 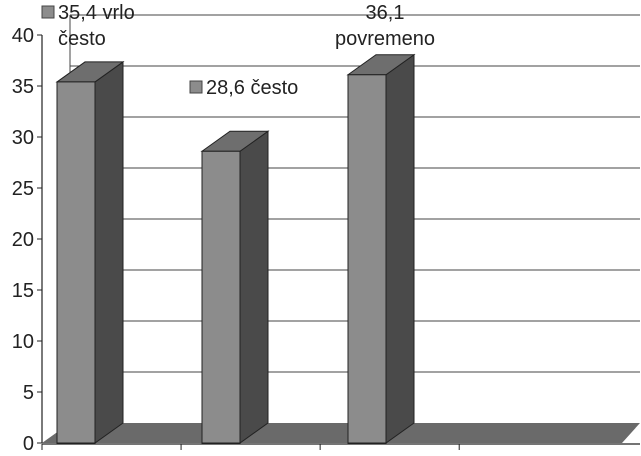 What do you see at coordinates (28, 393) in the screenshot?
I see `y-tick-label: 5` at bounding box center [28, 393].